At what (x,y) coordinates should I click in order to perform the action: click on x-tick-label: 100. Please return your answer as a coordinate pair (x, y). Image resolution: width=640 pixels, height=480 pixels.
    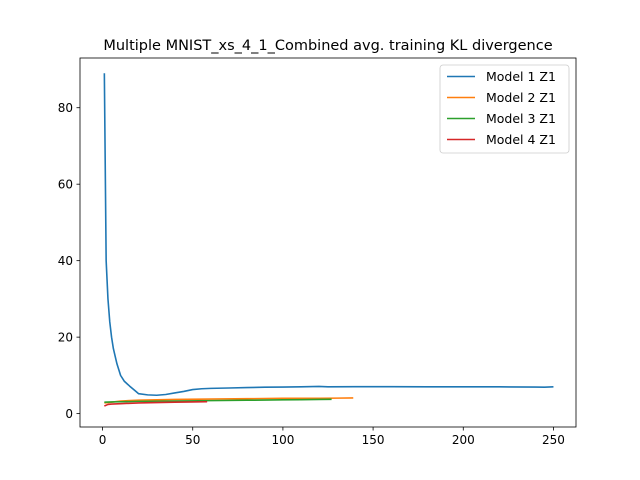
    Looking at the image, I should click on (282, 440).